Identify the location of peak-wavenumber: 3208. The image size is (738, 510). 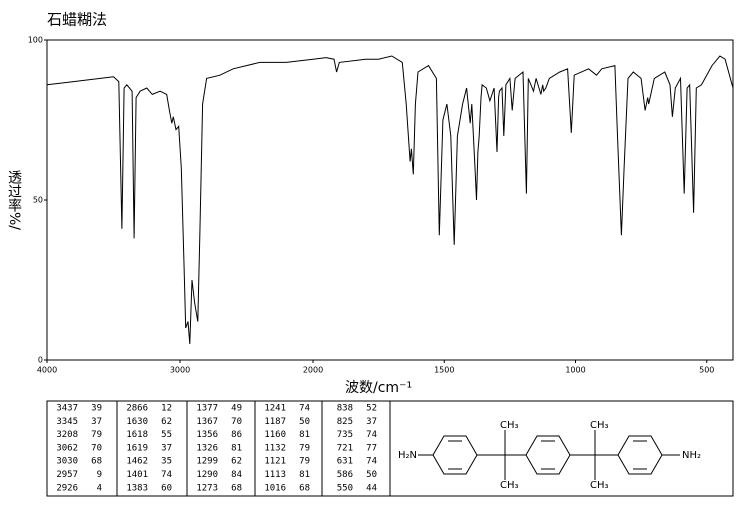
(67, 435).